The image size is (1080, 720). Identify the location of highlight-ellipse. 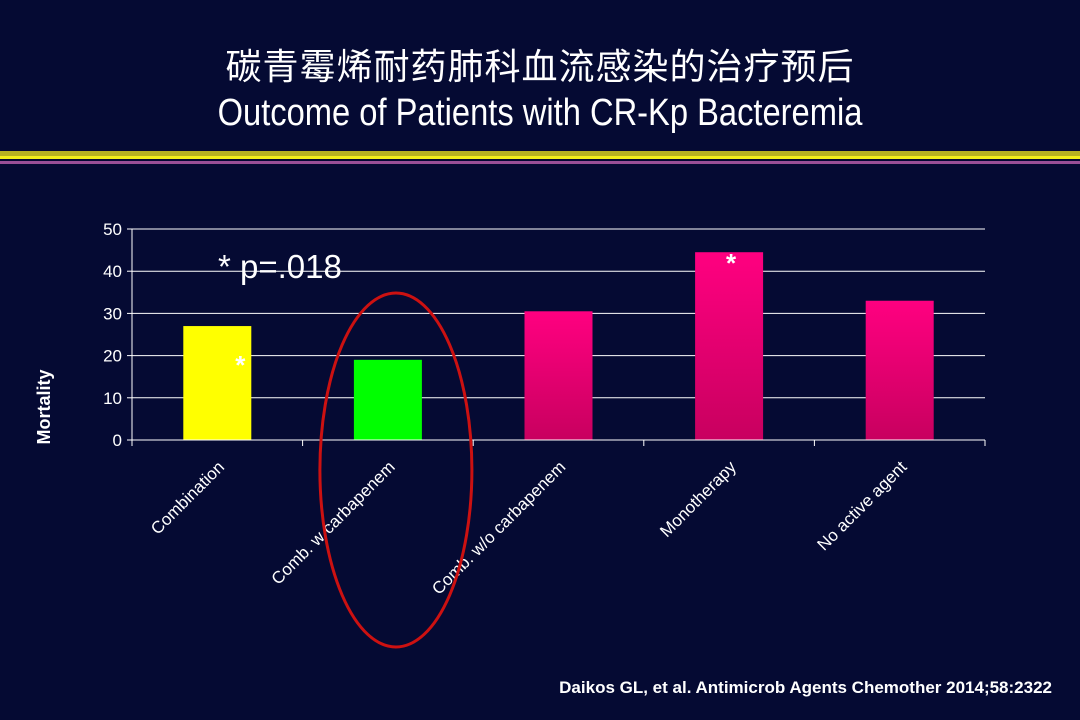
(396, 470).